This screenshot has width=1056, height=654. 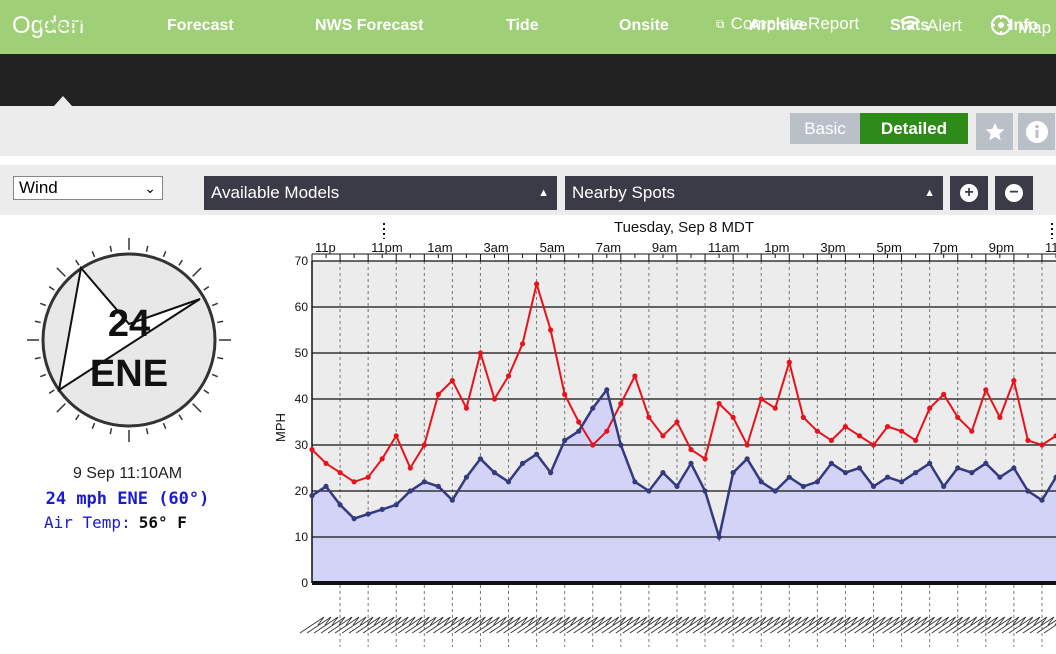 What do you see at coordinates (552, 247) in the screenshot?
I see `x-tick-label: 5am` at bounding box center [552, 247].